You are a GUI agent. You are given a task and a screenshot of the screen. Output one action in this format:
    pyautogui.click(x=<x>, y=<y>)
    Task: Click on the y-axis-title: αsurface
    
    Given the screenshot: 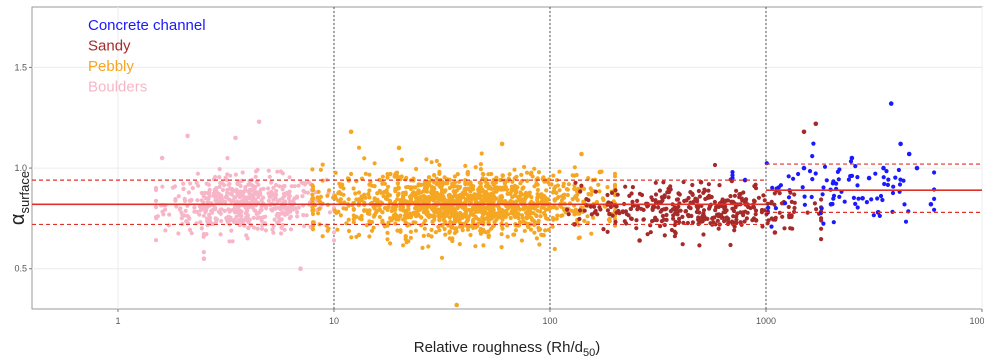 What is the action you would take?
    pyautogui.click(x=19, y=198)
    